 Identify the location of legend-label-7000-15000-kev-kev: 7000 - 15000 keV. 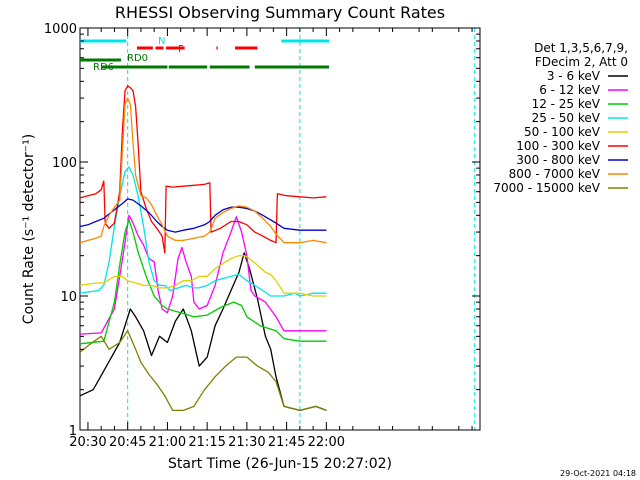
(546, 188).